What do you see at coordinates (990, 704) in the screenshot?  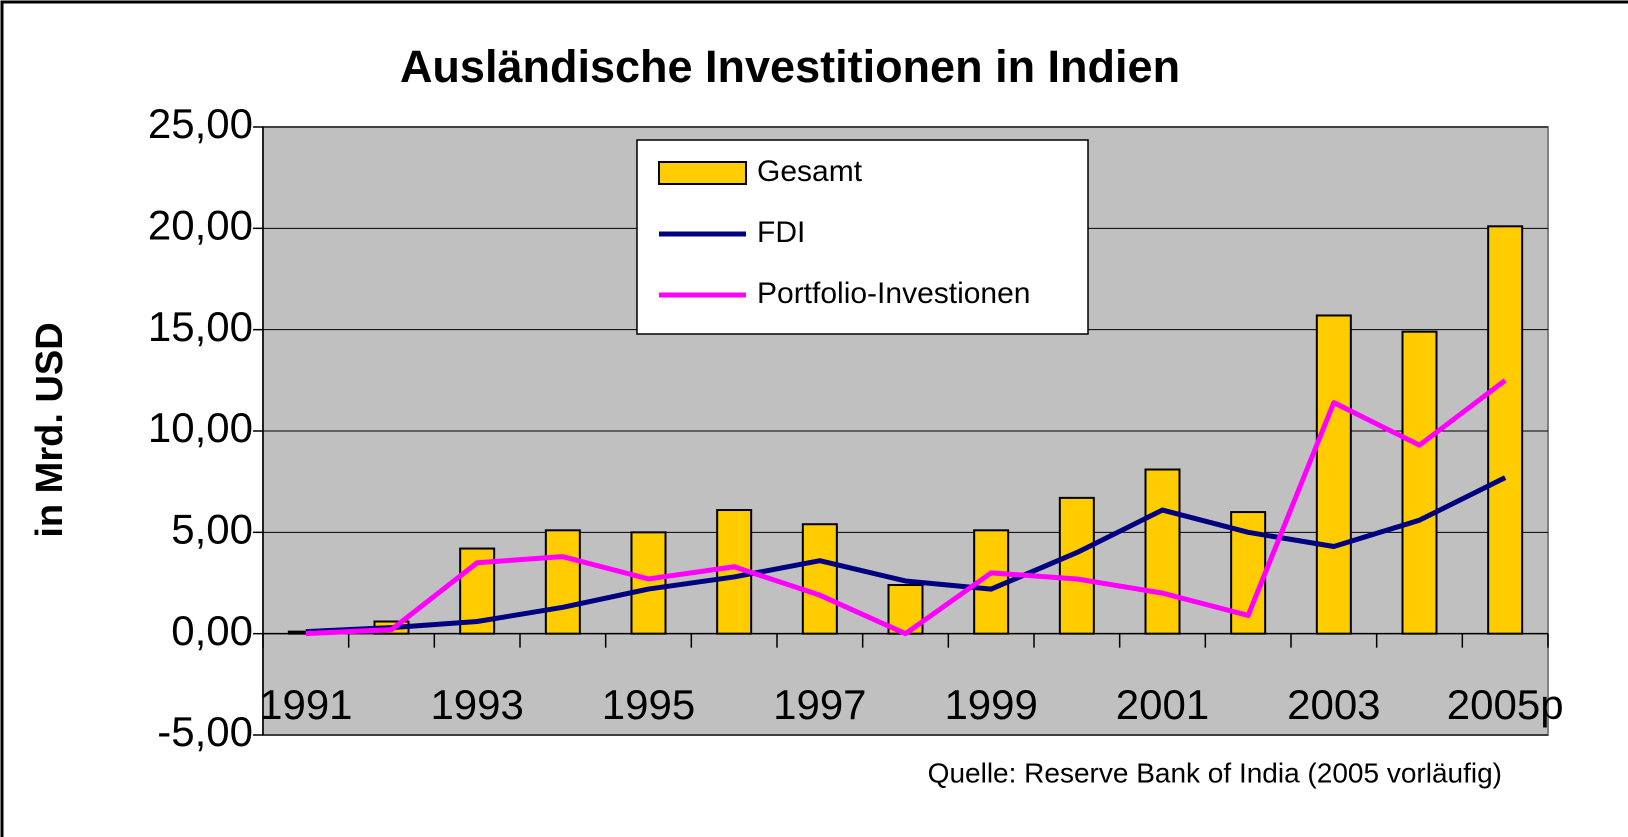 I see `x-tick-label: 1999` at bounding box center [990, 704].